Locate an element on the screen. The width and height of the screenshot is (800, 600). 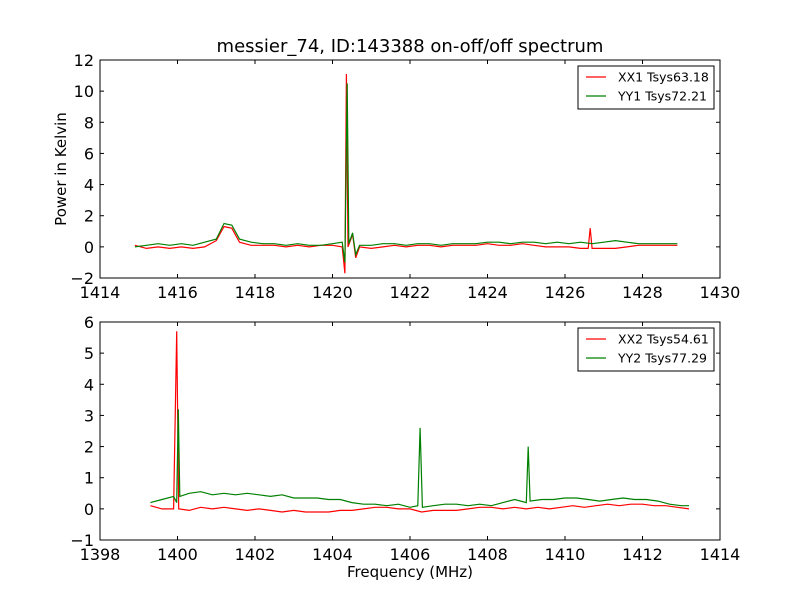
y-tick-label: 12 is located at coordinates (84, 60).